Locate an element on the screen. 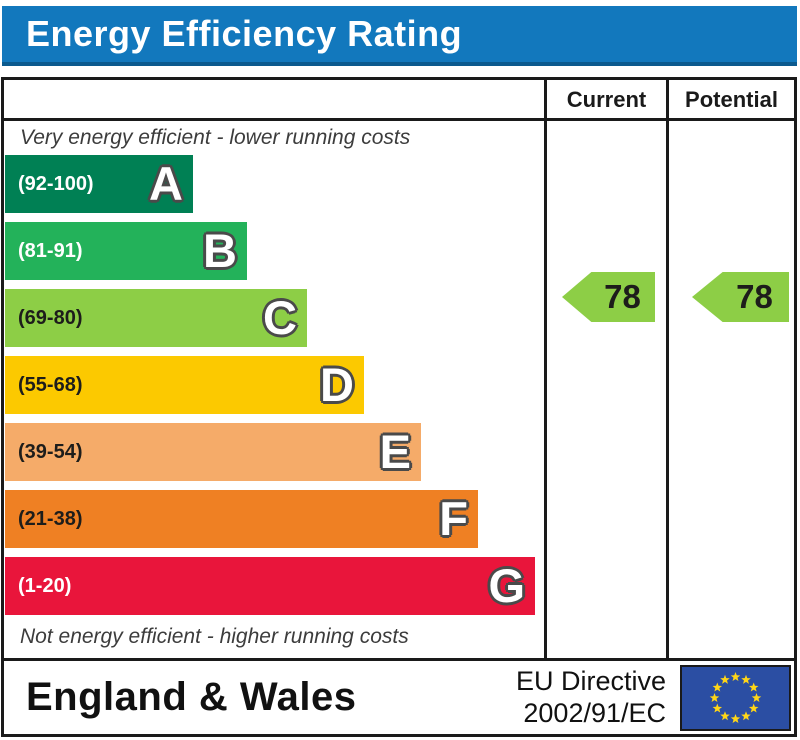 Image resolution: width=800 pixels, height=740 pixels. band-bar-d: (55-68) D is located at coordinates (184, 385).